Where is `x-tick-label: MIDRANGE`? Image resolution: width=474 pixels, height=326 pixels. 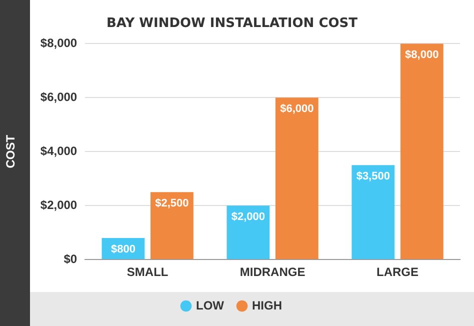 x-tick-label: MIDRANGE is located at coordinates (273, 272).